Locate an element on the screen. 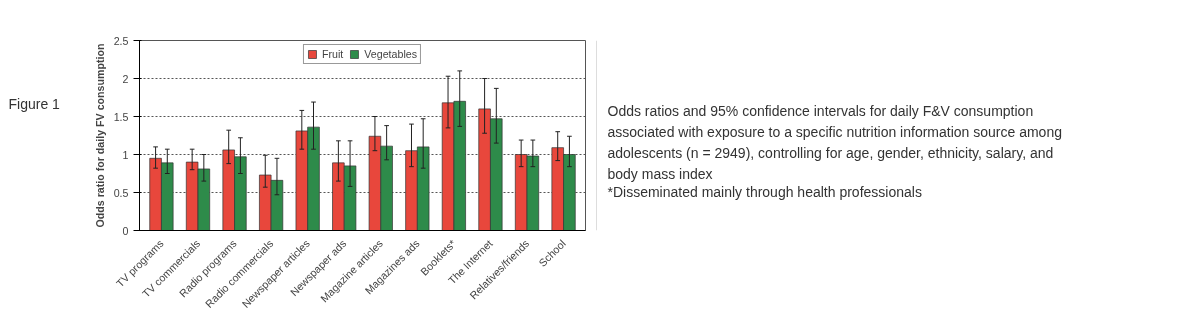  legend-label: Fruit is located at coordinates (332, 54).